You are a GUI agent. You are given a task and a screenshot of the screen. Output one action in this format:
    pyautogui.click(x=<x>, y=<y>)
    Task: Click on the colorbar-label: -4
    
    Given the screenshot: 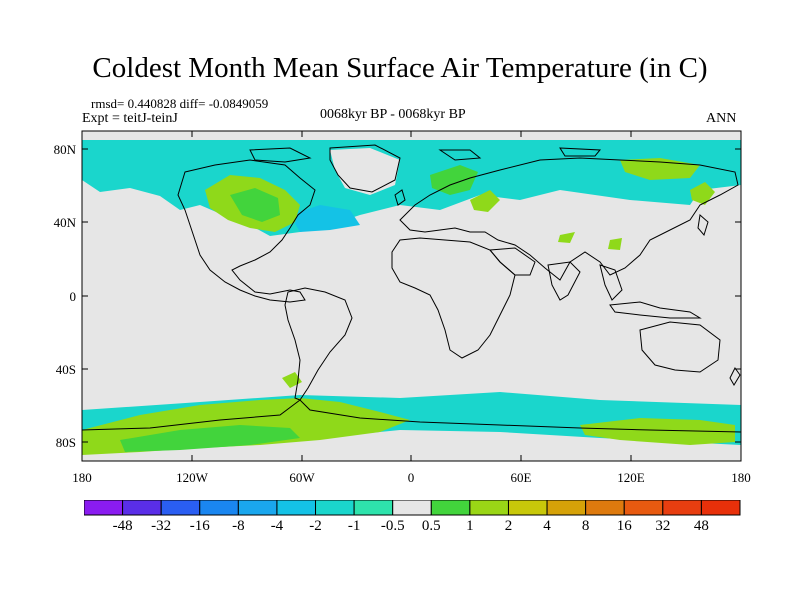 What is the action you would take?
    pyautogui.click(x=277, y=526)
    